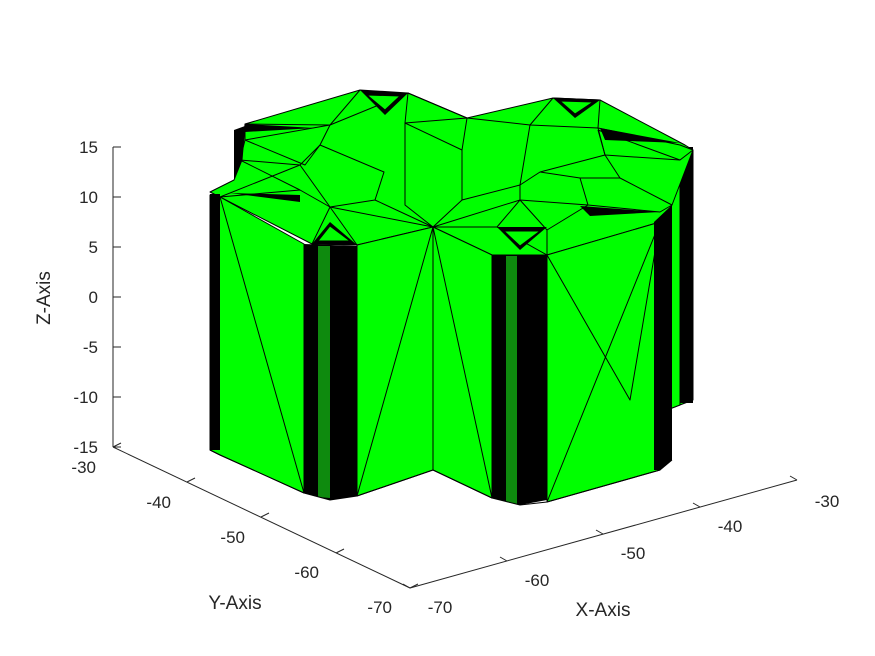  What do you see at coordinates (603, 534) in the screenshot?
I see `x-axis-line` at bounding box center [603, 534].